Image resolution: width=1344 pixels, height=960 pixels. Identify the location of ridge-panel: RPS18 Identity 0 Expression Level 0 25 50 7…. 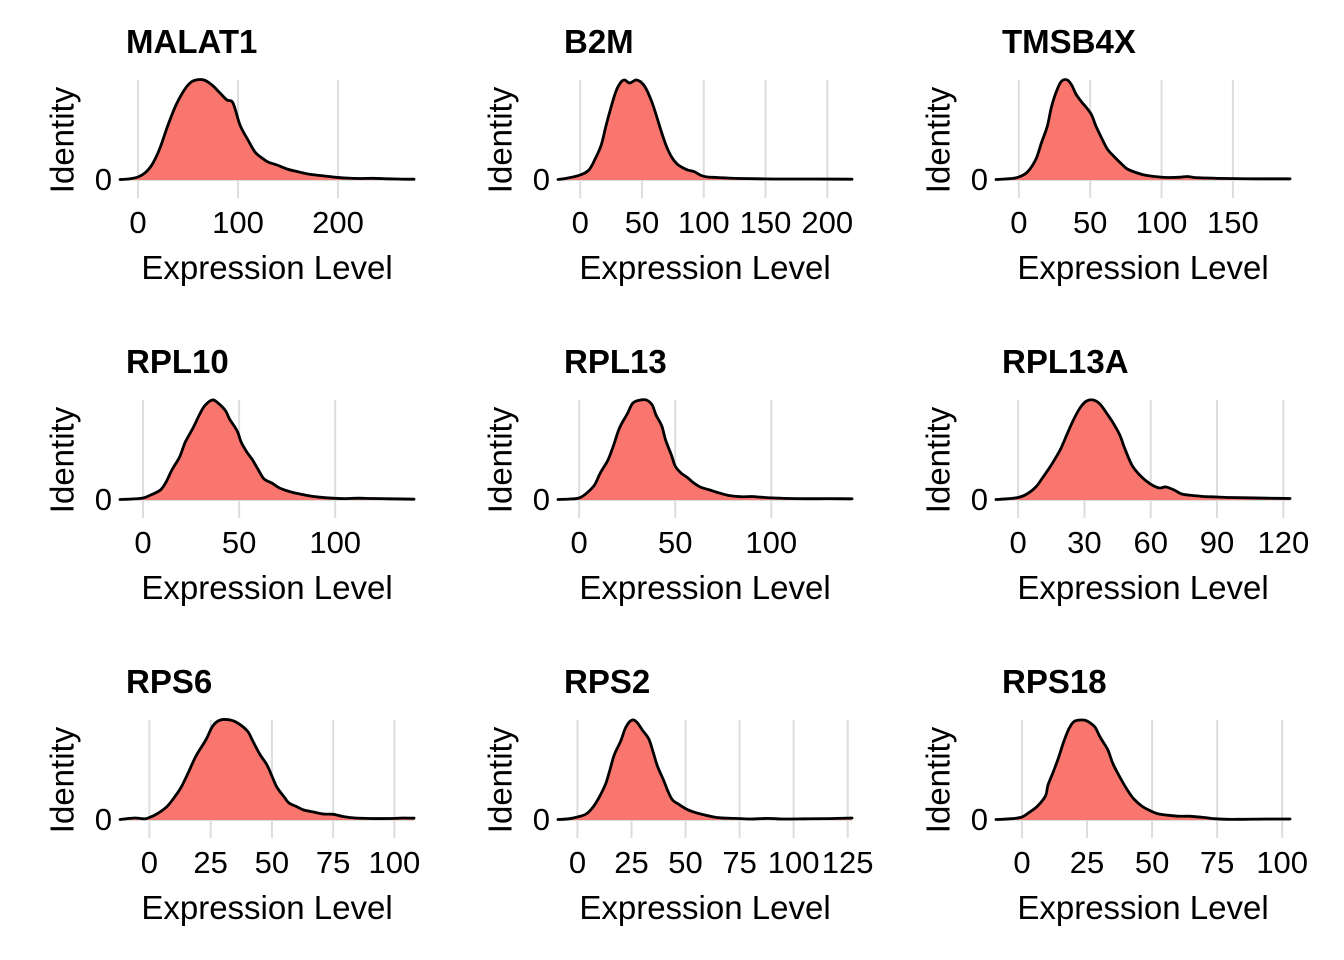
(1120, 800).